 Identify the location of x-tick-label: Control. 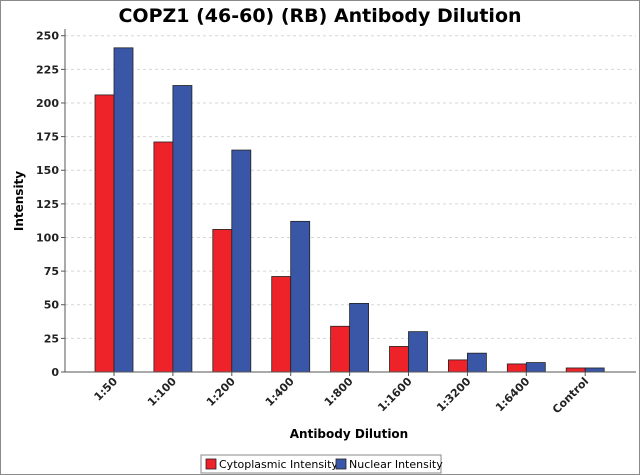
(570, 395).